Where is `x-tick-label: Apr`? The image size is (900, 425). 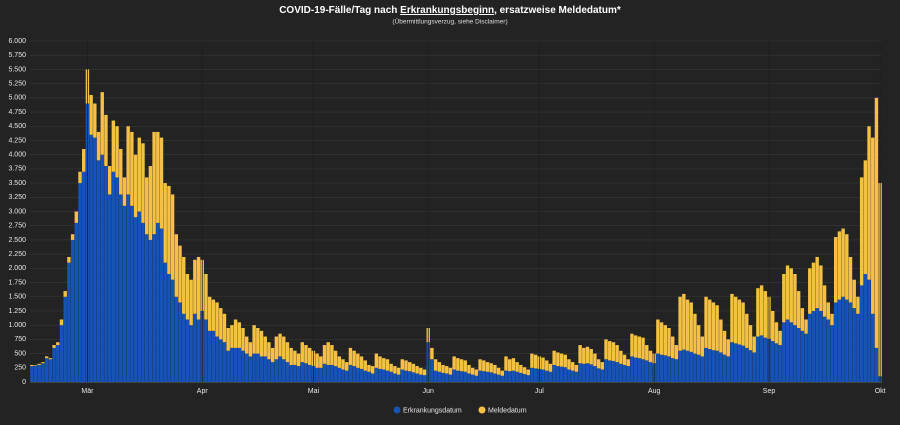 x-tick-label: Apr is located at coordinates (203, 391).